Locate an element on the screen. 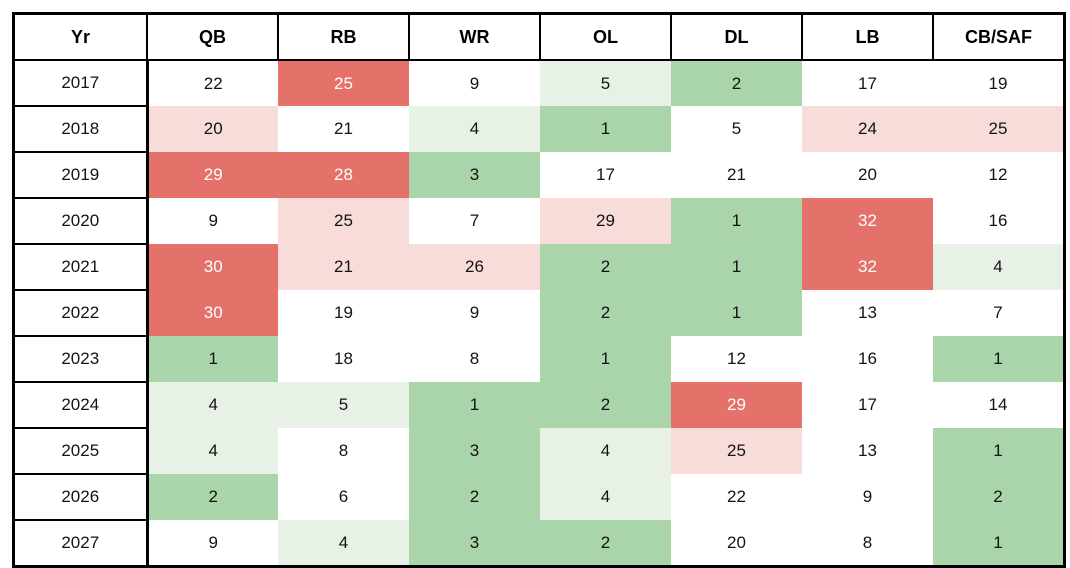 The height and width of the screenshot is (568, 1070). value-cell-rb-2018: 21 is located at coordinates (343, 129).